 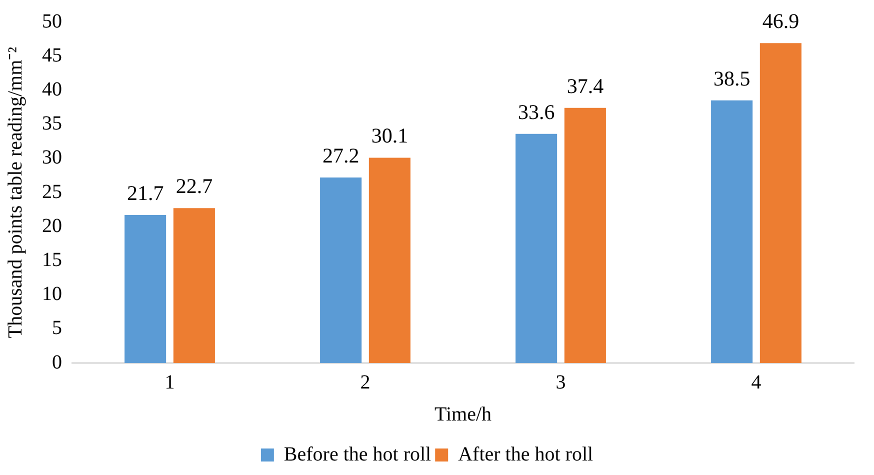 I want to click on y-tick-label: 10, so click(x=52, y=294).